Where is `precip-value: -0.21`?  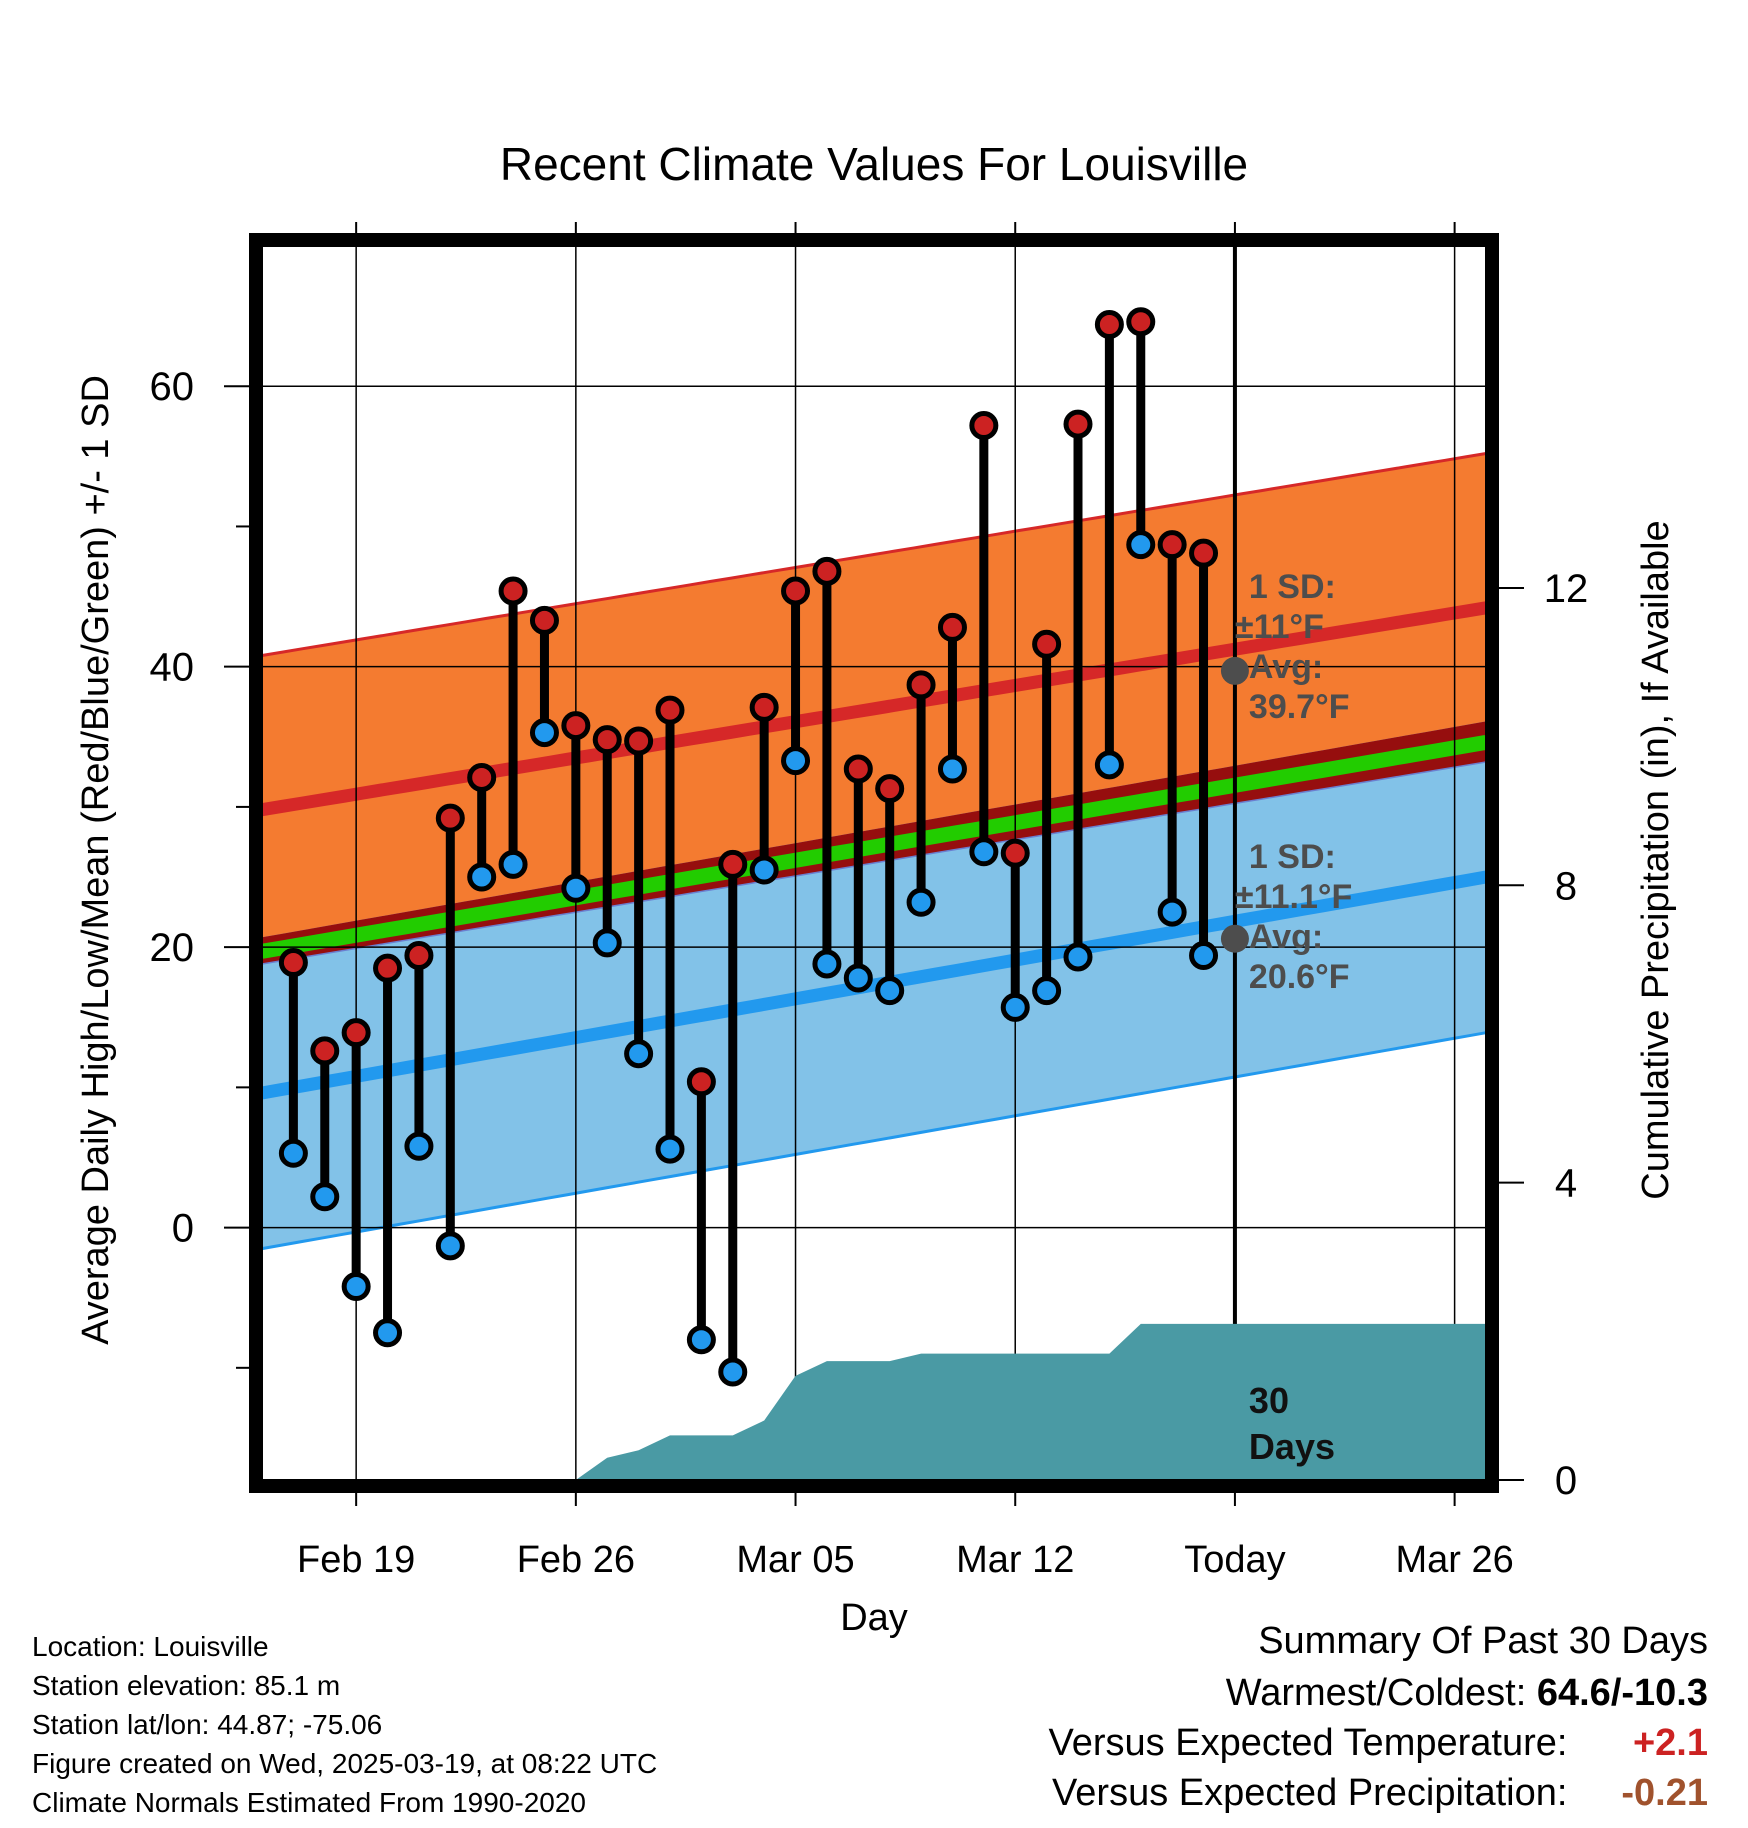
precip-value: -0.21 is located at coordinates (1664, 1793).